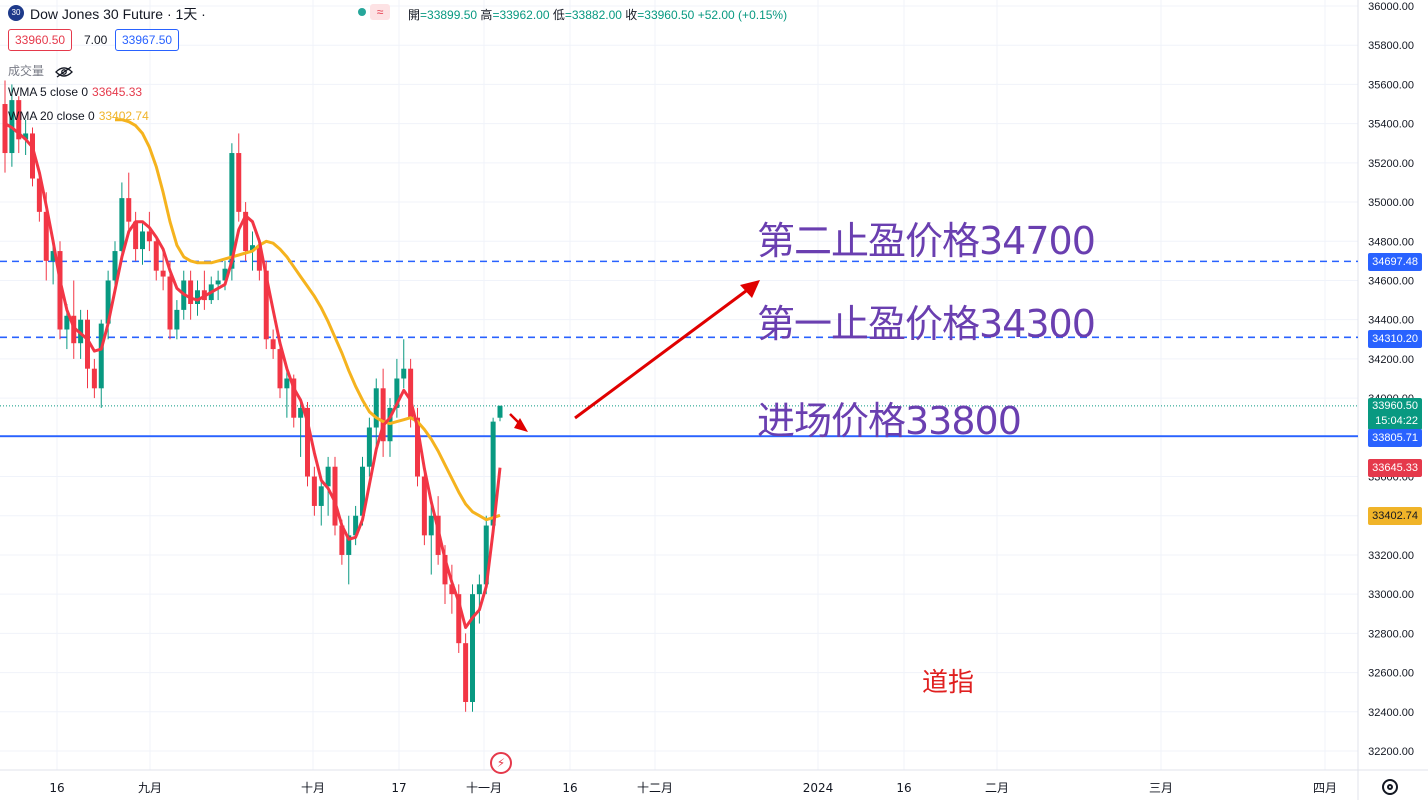 The image size is (1428, 800). What do you see at coordinates (516, 420) in the screenshot?
I see `entry-arrow-line` at bounding box center [516, 420].